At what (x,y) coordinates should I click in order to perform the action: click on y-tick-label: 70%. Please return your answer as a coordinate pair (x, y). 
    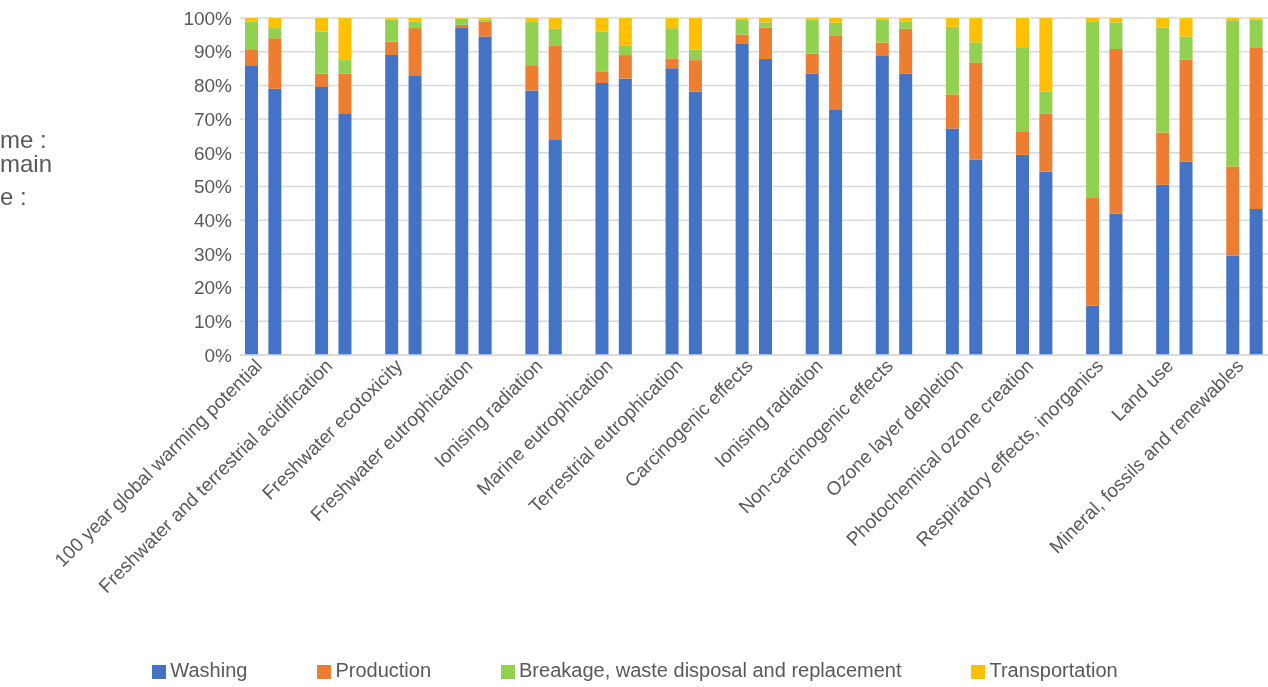
    Looking at the image, I should click on (213, 119).